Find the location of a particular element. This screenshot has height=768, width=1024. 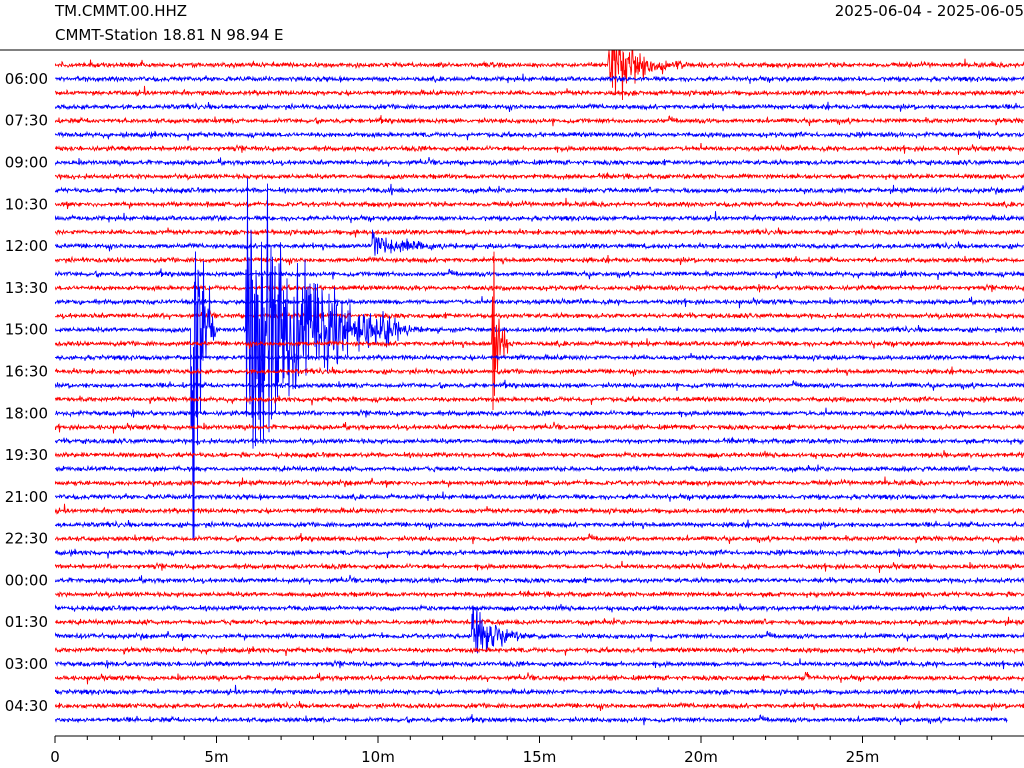

y-tick-label: 21:00 is located at coordinates (26, 497).